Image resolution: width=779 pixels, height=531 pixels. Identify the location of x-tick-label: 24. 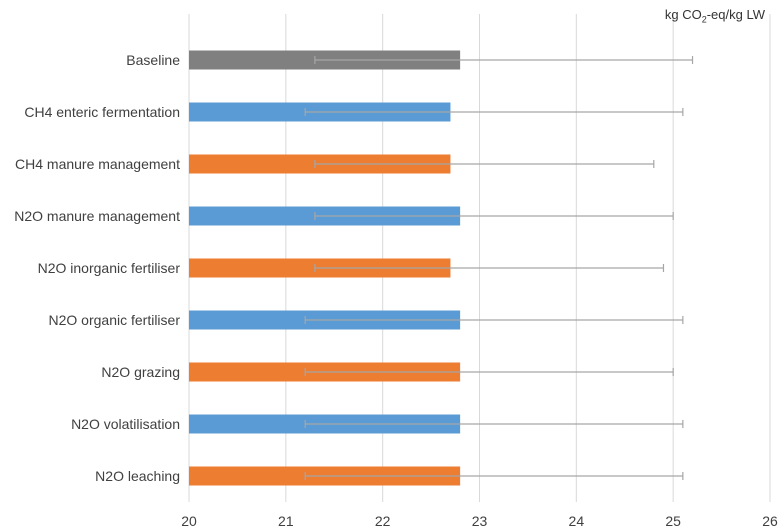
(577, 521).